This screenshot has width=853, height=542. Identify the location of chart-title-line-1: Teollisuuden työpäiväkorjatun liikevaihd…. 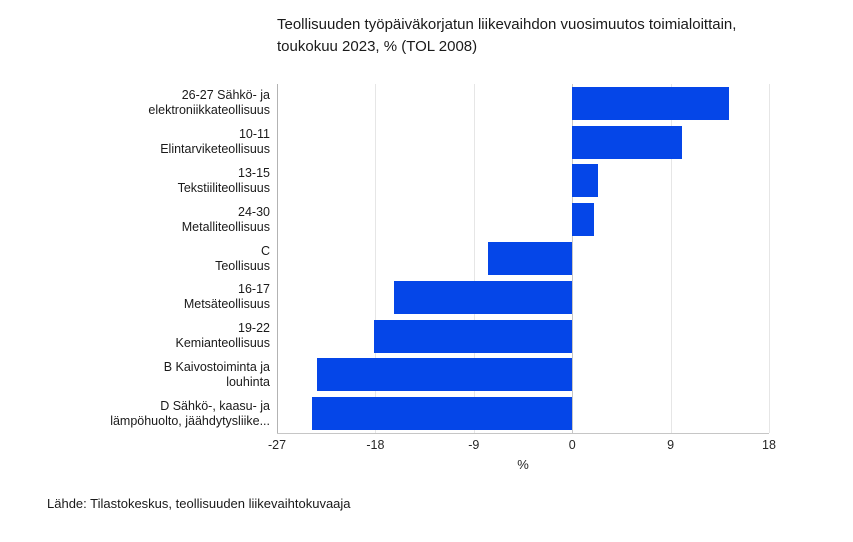
(507, 24).